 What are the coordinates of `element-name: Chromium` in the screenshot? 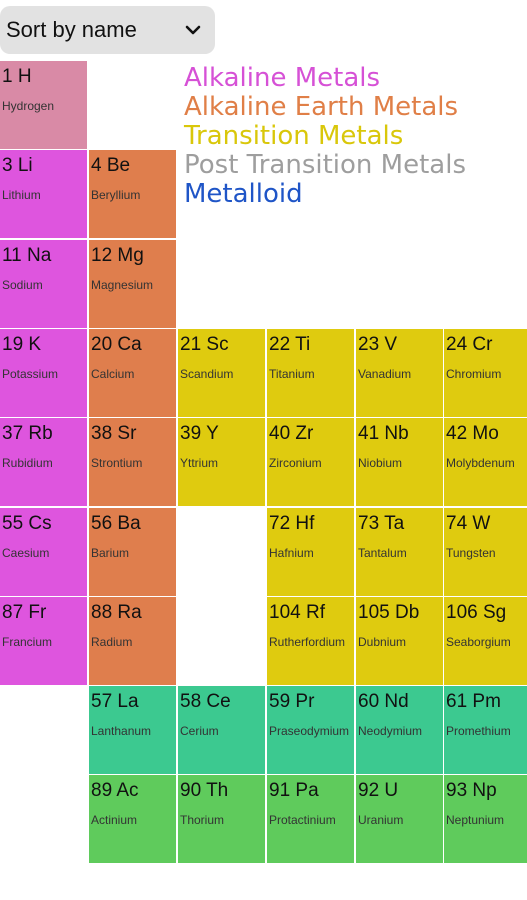 It's located at (474, 374).